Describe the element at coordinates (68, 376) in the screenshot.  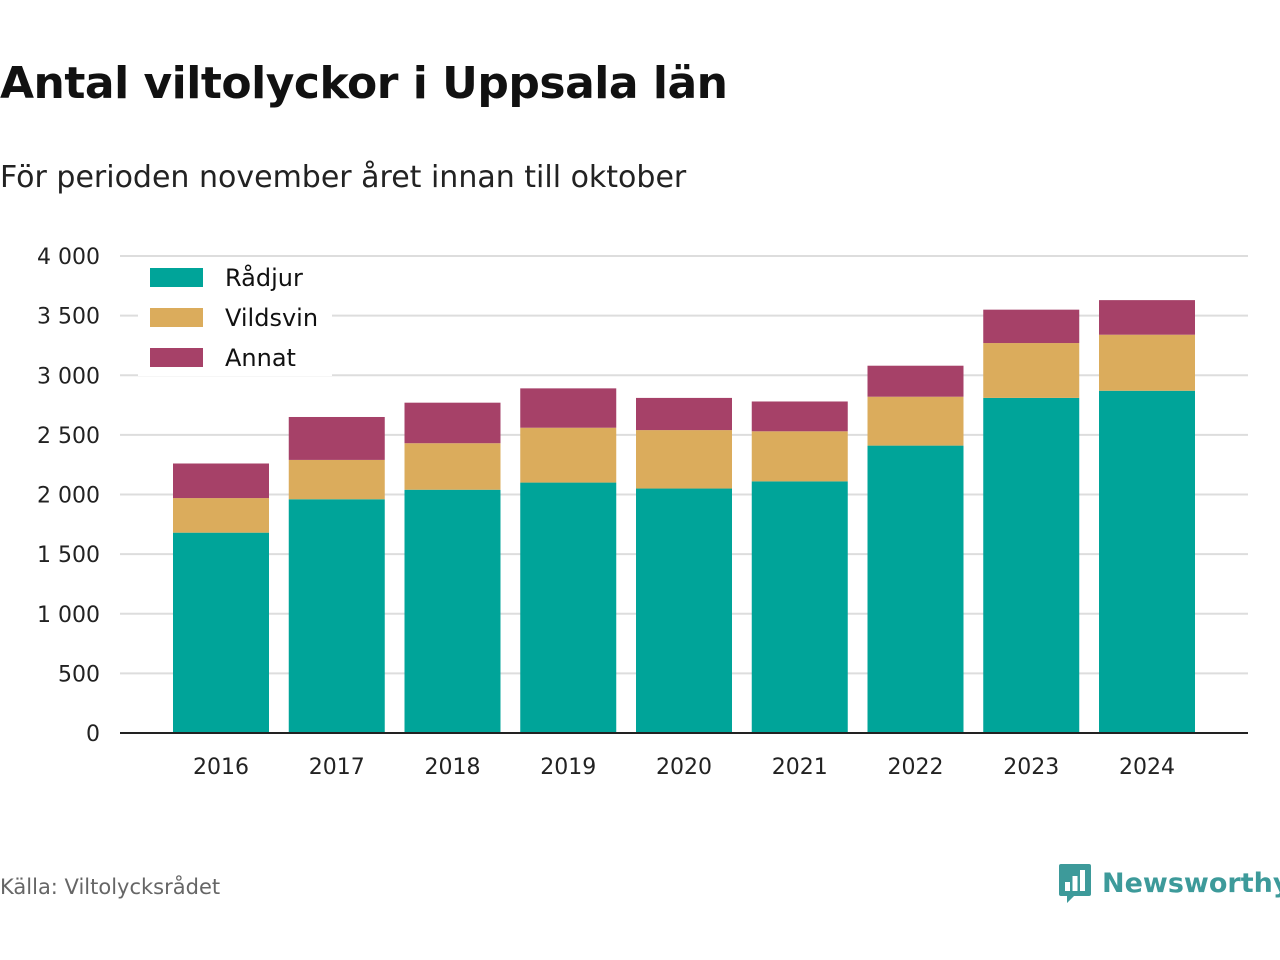
I see `y-tick-label: 3 000` at that location.